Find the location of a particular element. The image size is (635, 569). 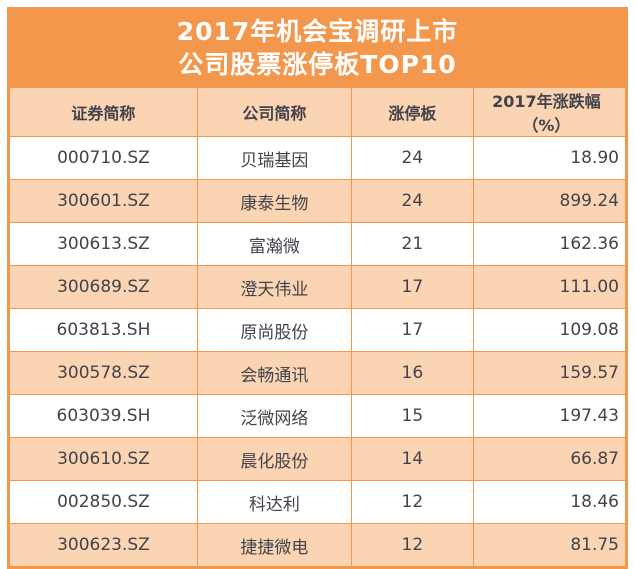

cell-code: 300613.SZ is located at coordinates (103, 244).